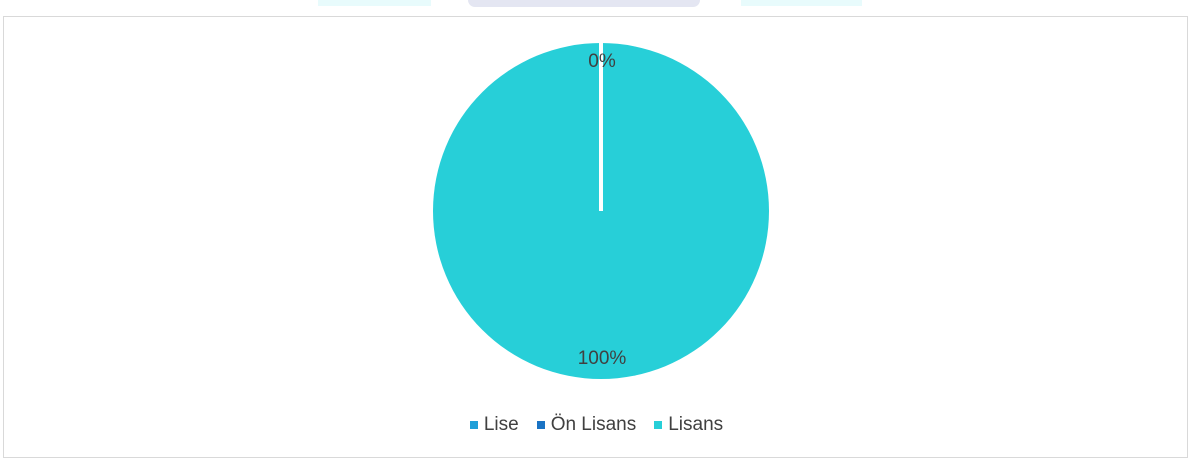  What do you see at coordinates (374, 3) in the screenshot?
I see `decorative-band-left` at bounding box center [374, 3].